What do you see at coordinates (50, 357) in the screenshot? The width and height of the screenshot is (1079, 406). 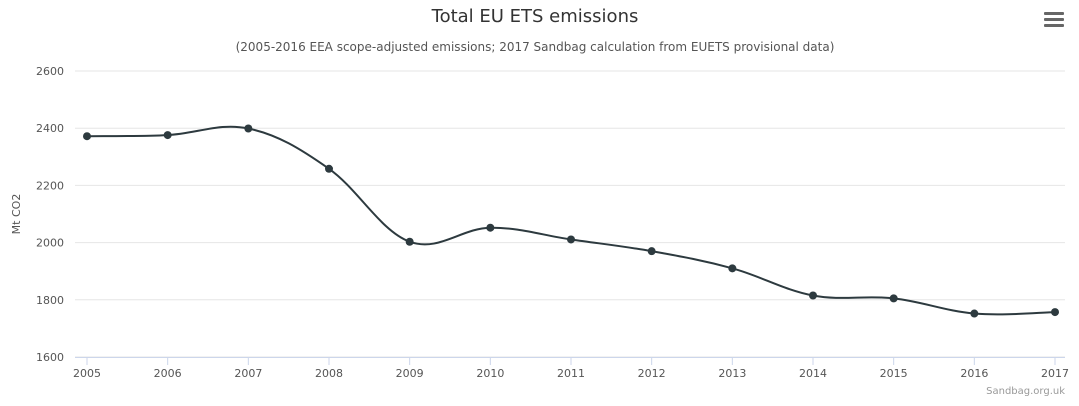 I see `y-tick-label: 1600` at bounding box center [50, 357].